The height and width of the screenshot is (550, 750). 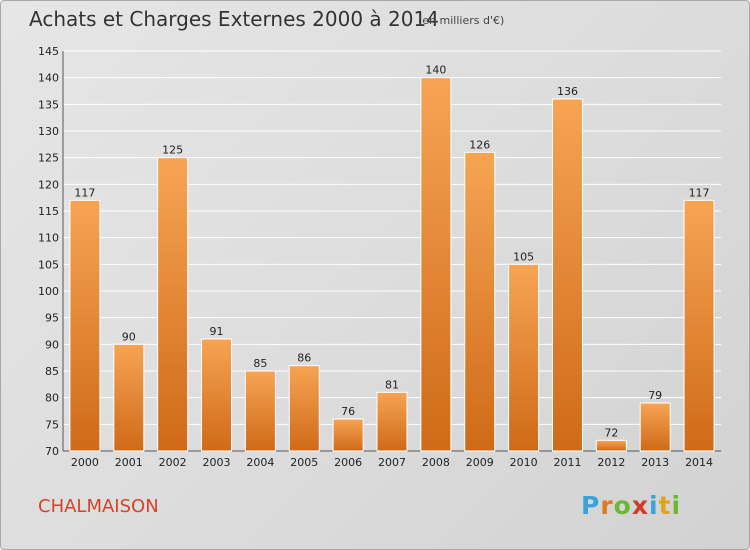 I want to click on y-tick-label: 95, so click(x=52, y=318).